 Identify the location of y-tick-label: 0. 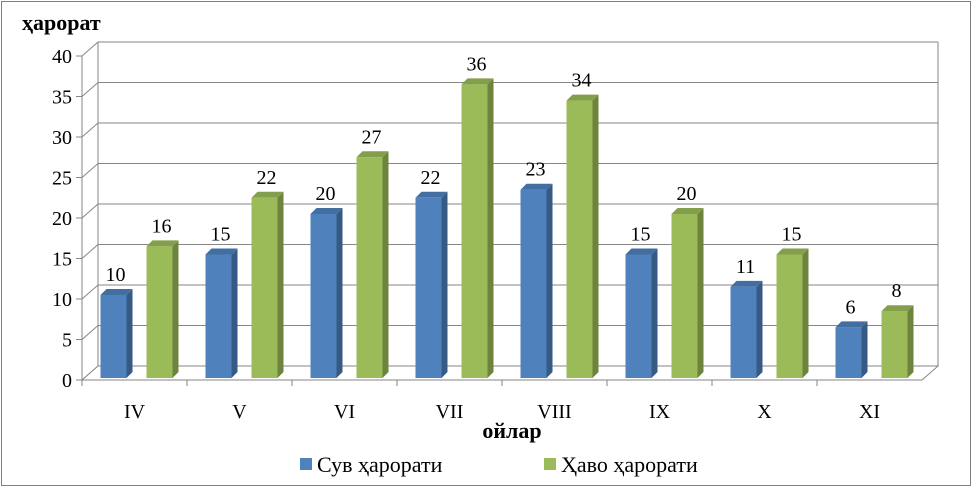
(67, 381).